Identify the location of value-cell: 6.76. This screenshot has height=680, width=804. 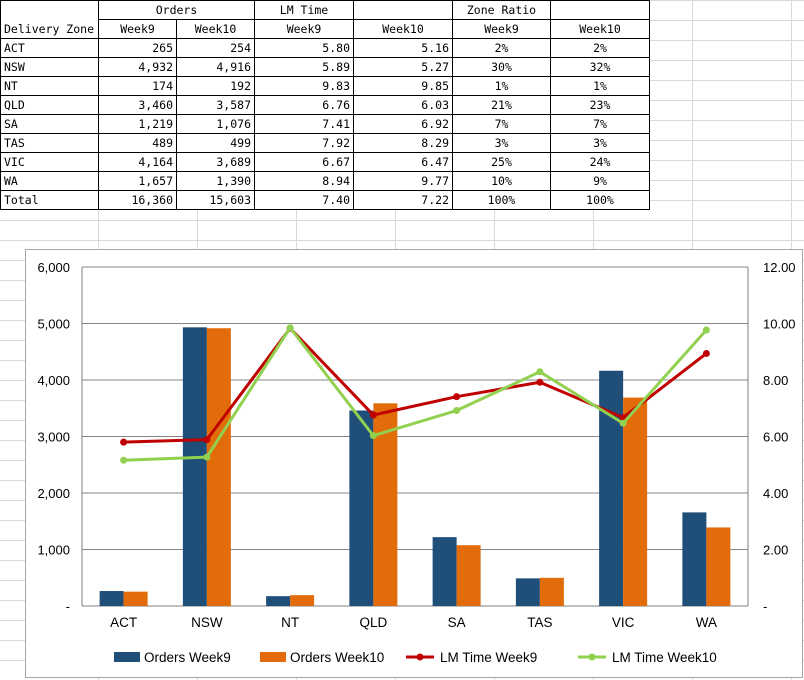
(304, 105).